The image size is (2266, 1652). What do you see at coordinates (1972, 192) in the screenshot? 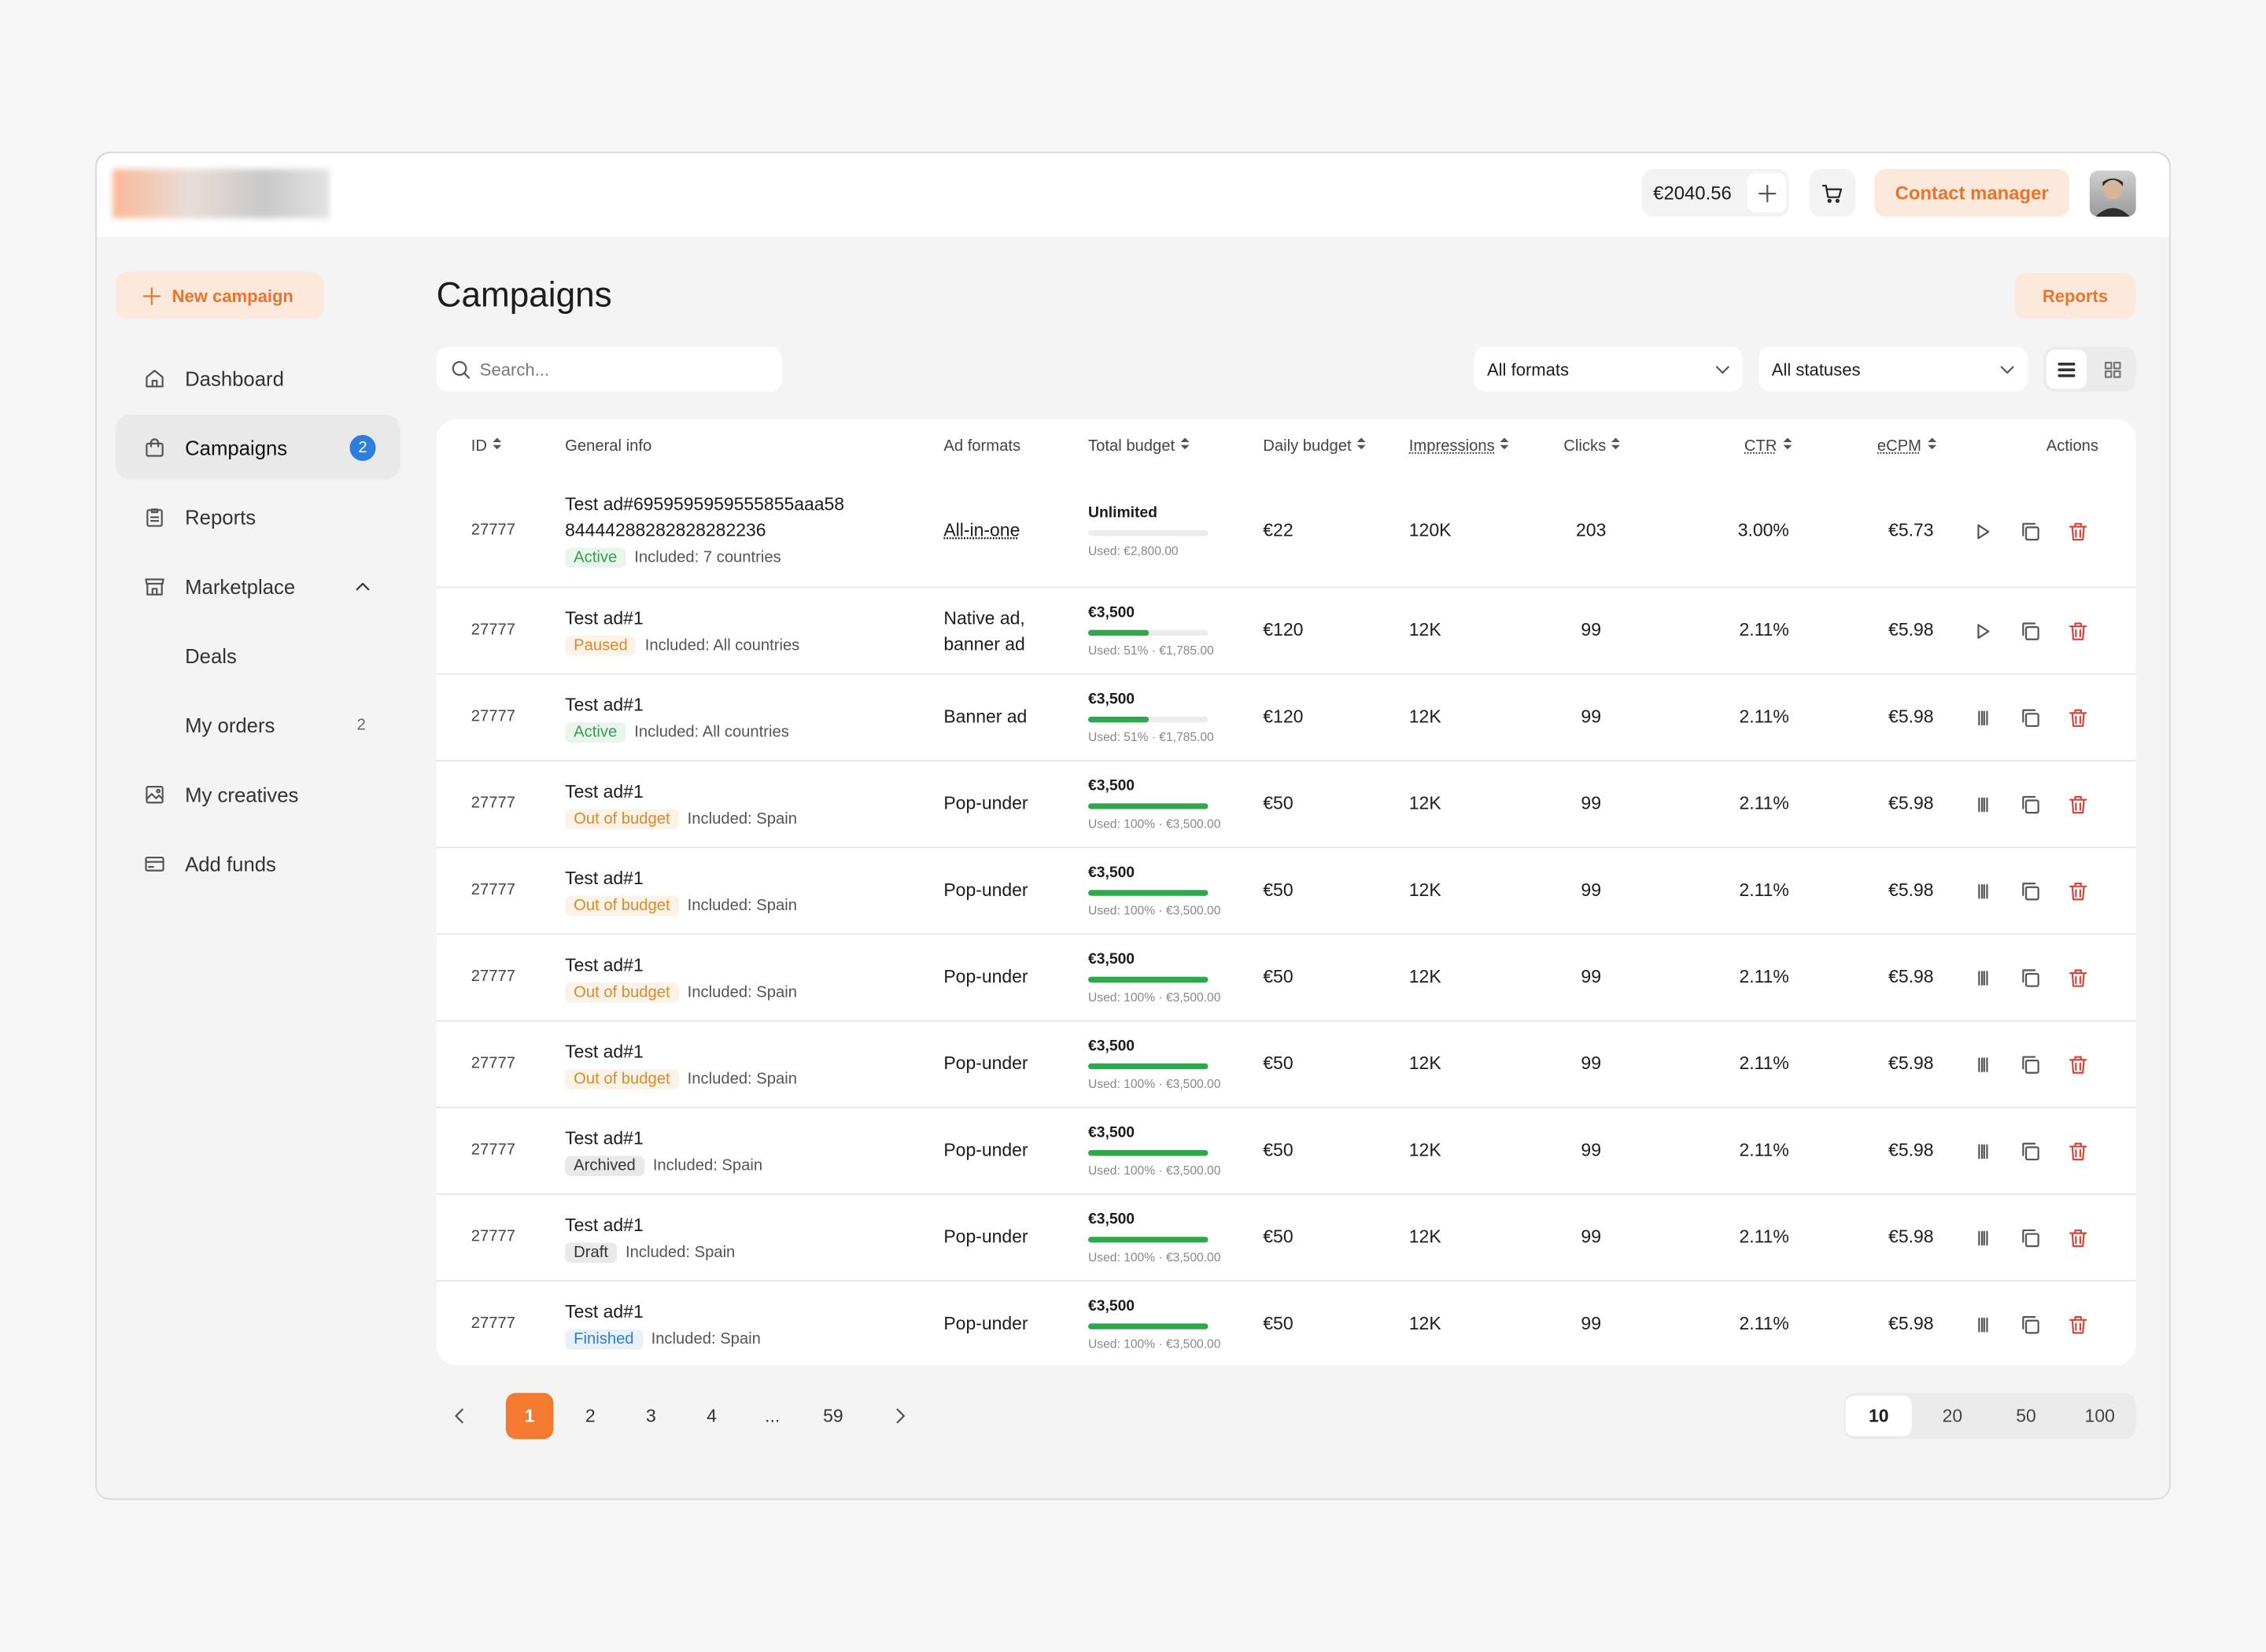
I see `contact-manager-button: Contact manager` at bounding box center [1972, 192].